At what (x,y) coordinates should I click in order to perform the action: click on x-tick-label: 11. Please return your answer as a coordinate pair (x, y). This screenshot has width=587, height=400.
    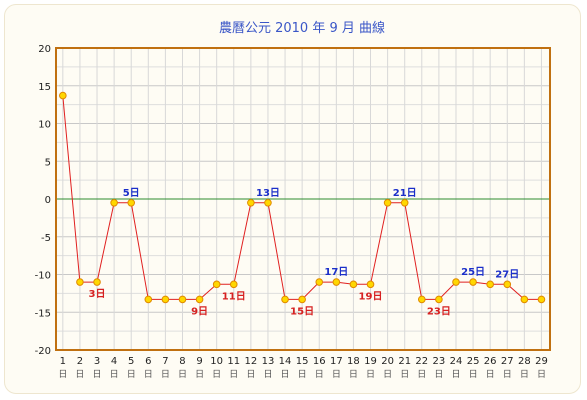
    Looking at the image, I should click on (233, 361).